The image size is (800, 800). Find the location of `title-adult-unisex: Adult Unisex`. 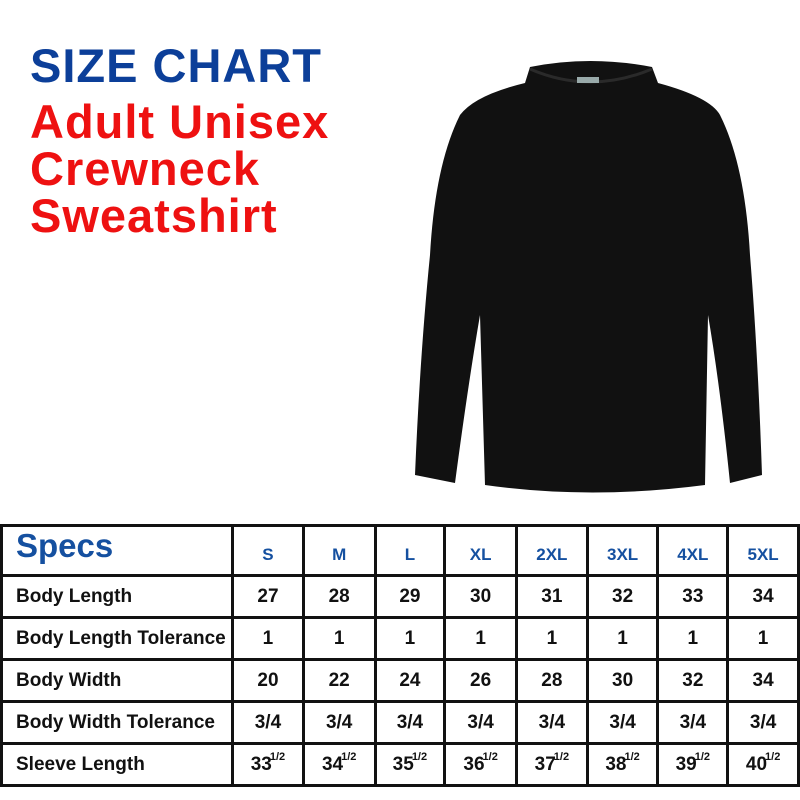

title-adult-unisex: Adult Unisex is located at coordinates (180, 121).